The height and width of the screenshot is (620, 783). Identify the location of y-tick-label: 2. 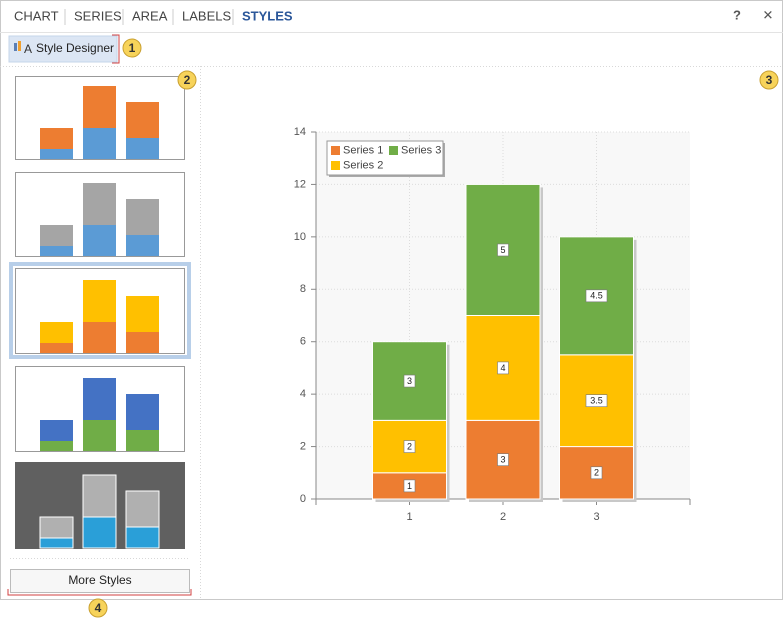
(303, 446).